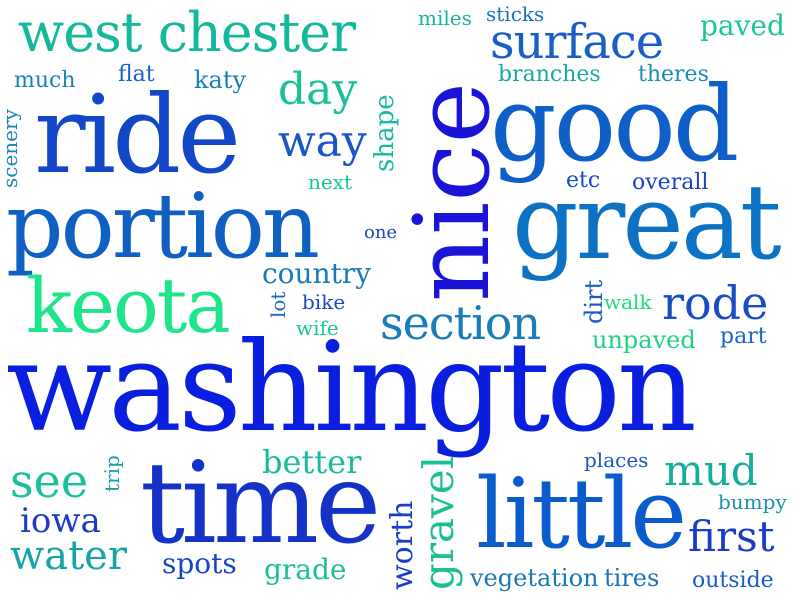  Describe the element at coordinates (322, 141) in the screenshot. I see `word-way: way` at that location.